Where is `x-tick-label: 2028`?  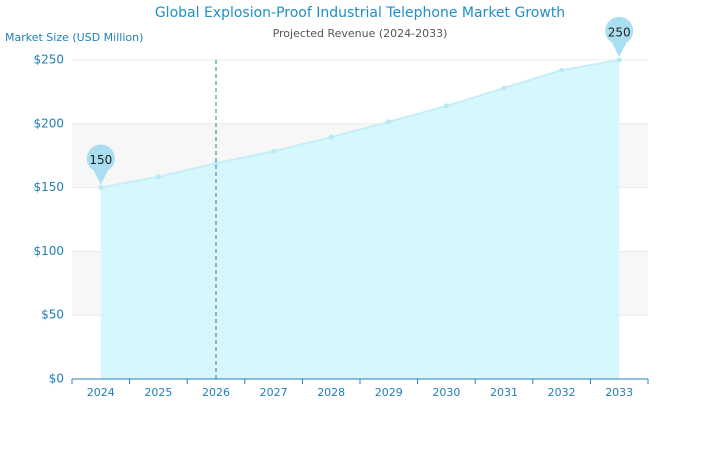 x-tick-label: 2028 is located at coordinates (331, 392).